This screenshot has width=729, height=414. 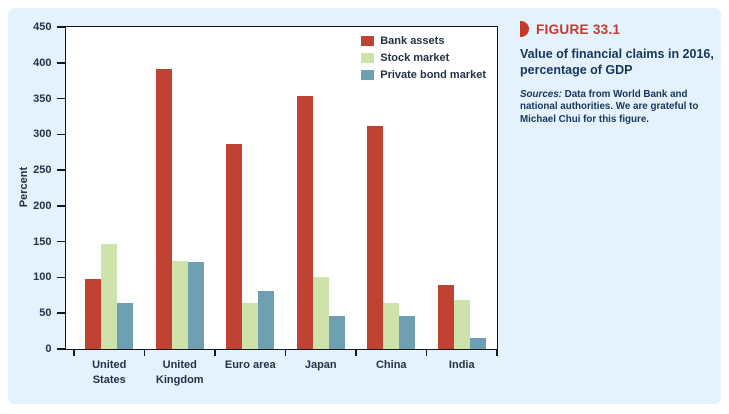 I want to click on y-axis-tick: 250, so click(x=49, y=170).